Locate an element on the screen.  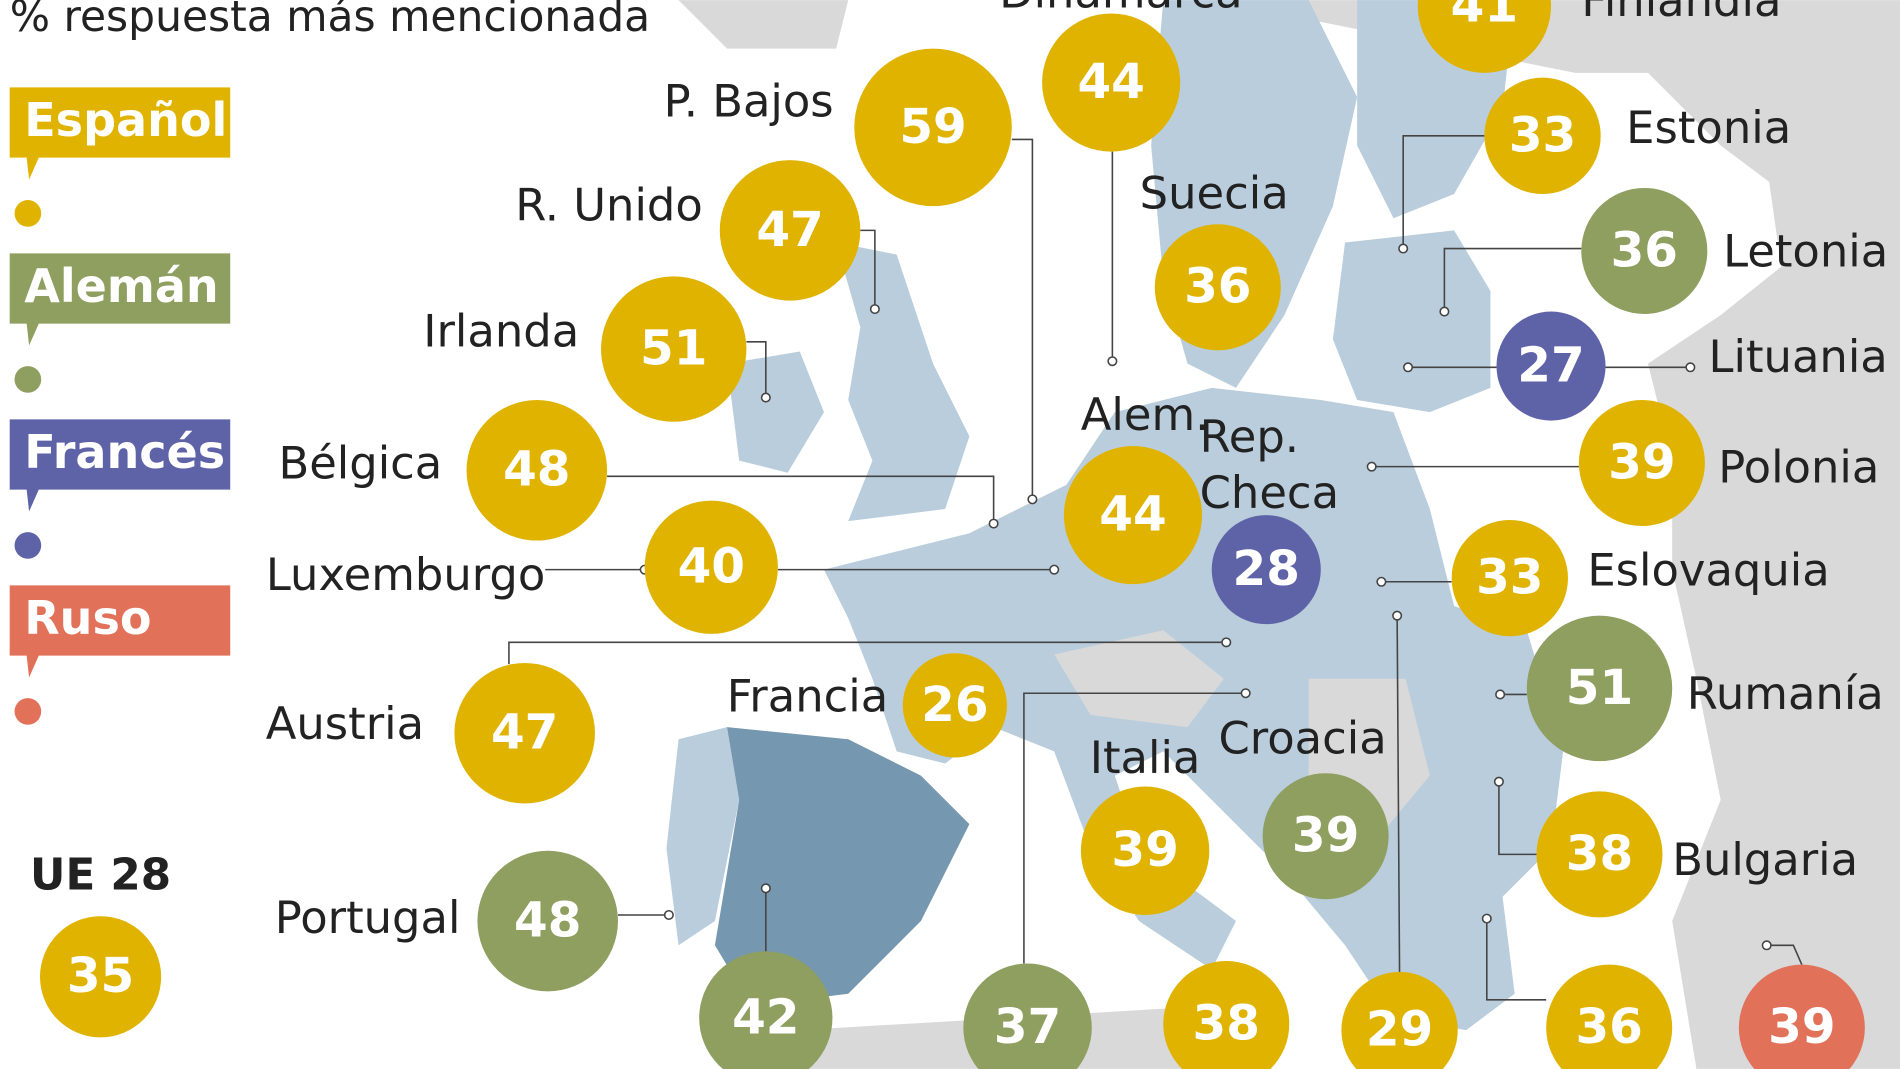
country-label: Irlanda is located at coordinates (501, 331).